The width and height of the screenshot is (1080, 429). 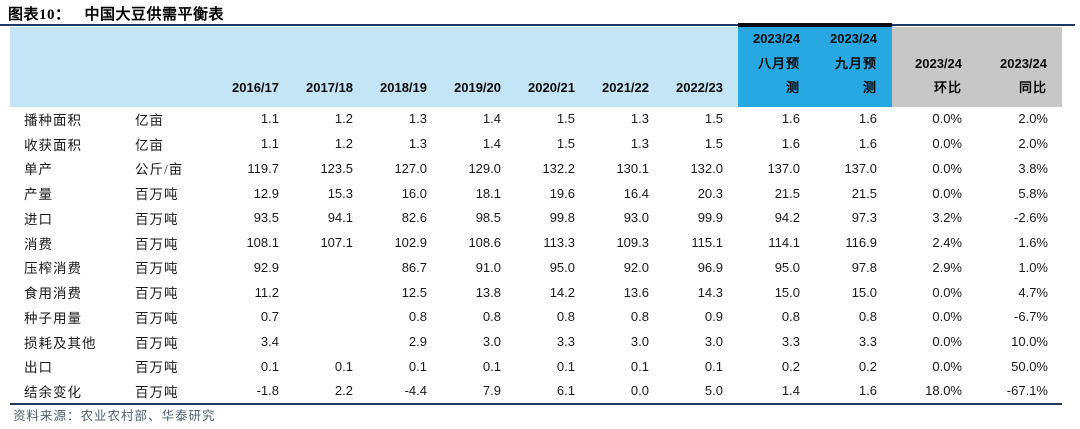 I want to click on cell-value: 132.2, so click(x=553, y=168).